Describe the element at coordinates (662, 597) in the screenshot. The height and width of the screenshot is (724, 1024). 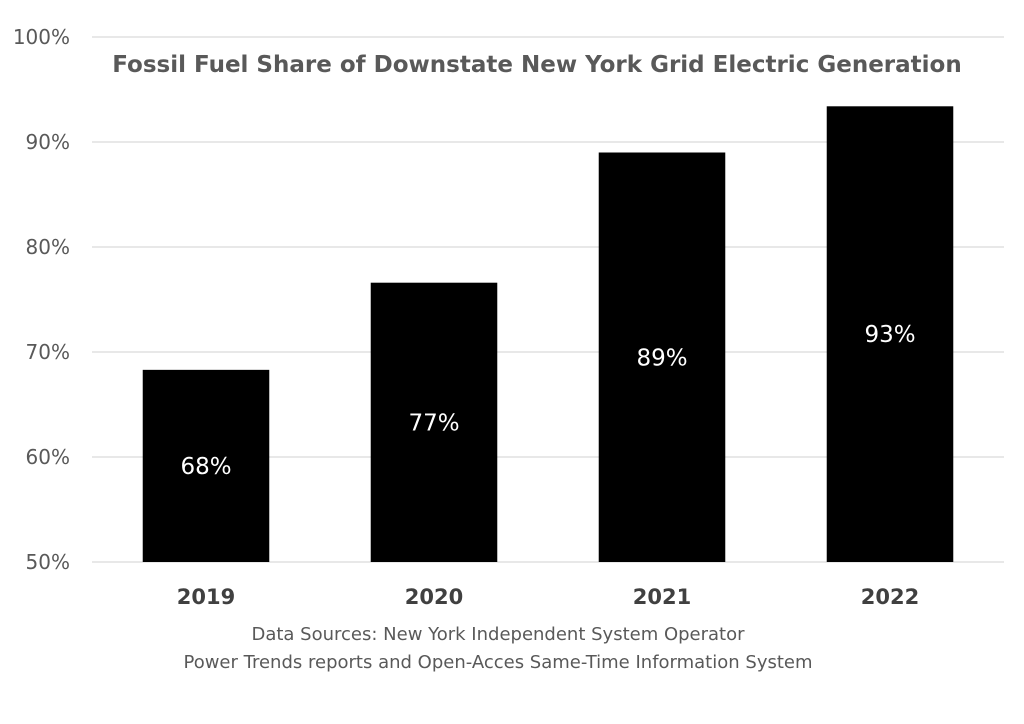
I see `x-tick-label: 2021` at that location.